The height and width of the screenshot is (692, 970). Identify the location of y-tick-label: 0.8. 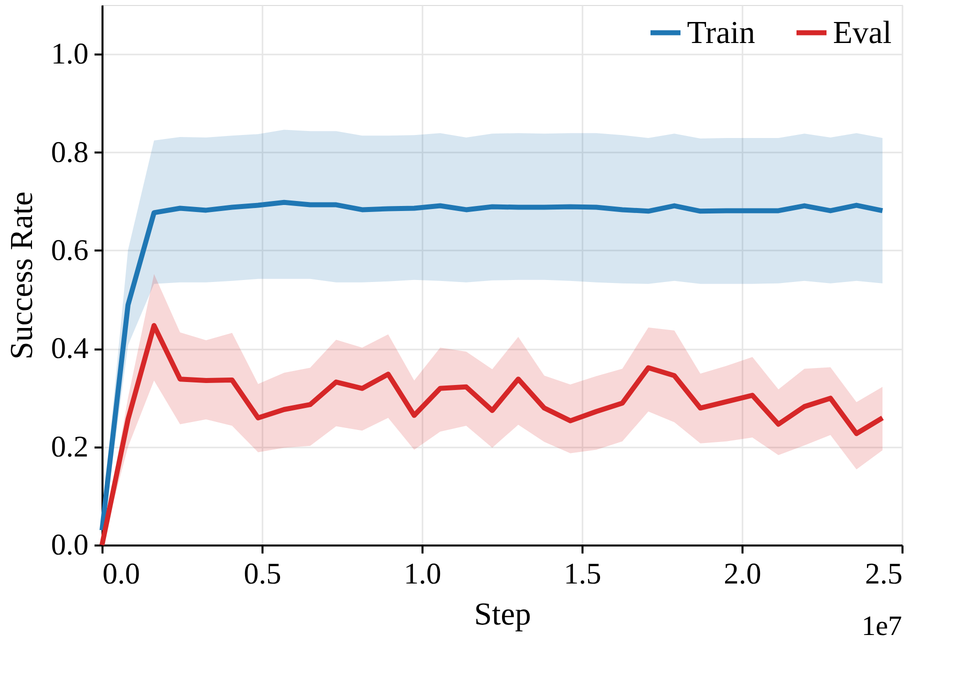
(69, 152).